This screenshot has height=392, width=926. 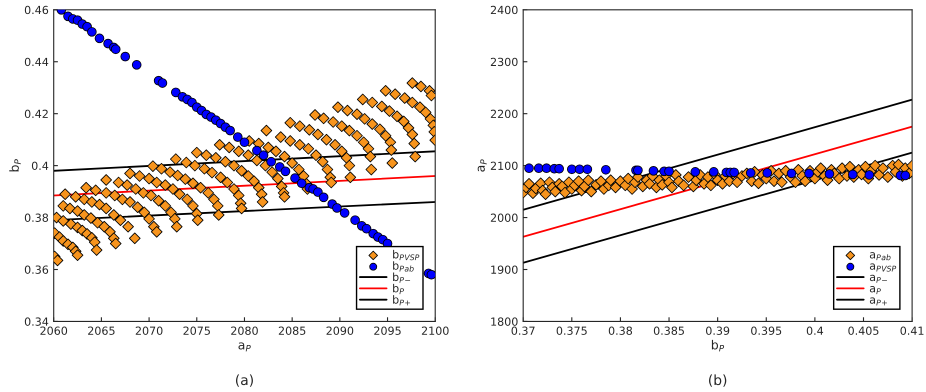 I want to click on y-axis-title: a$_{P}$, so click(x=482, y=165).